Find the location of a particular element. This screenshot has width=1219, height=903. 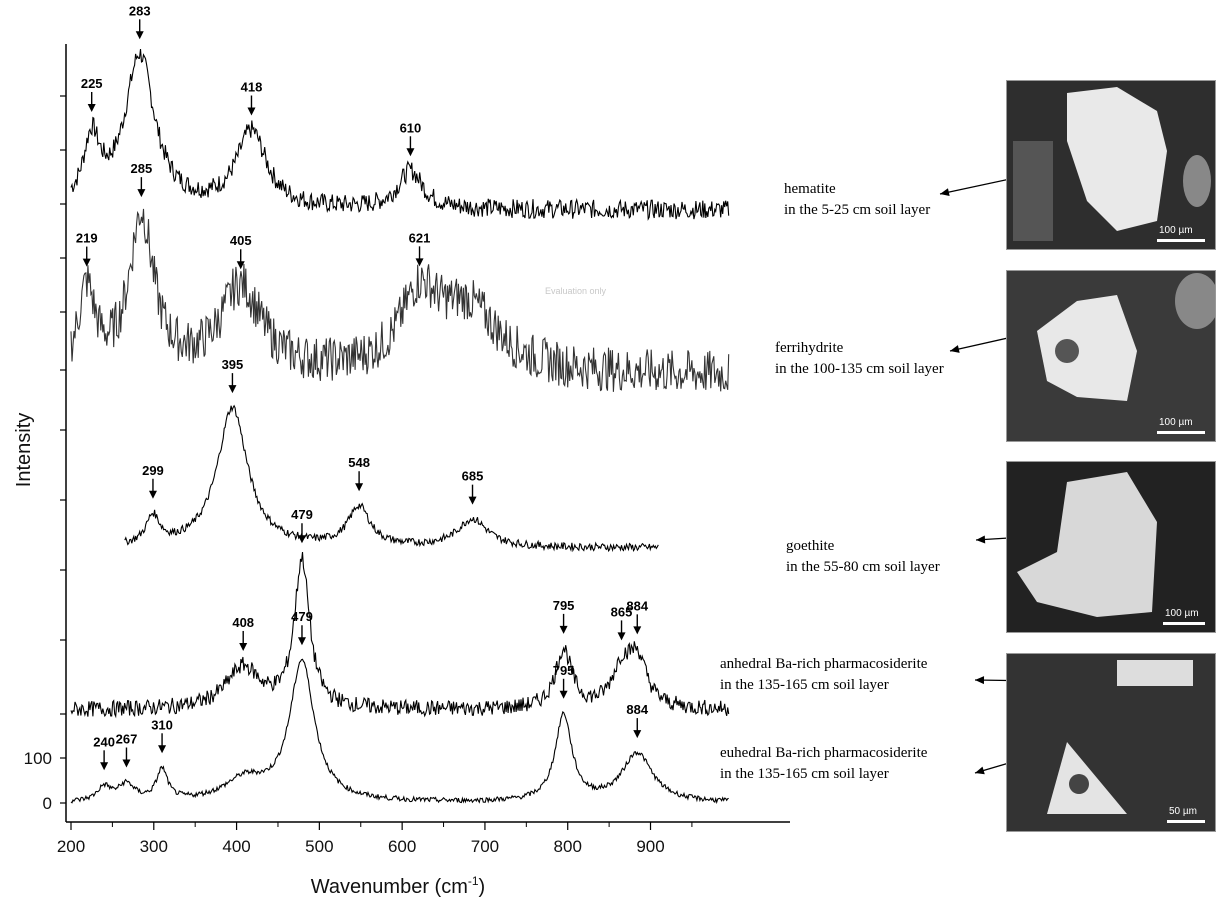

spectrum-caption: in the 5-25 cm soil layer is located at coordinates (857, 210).